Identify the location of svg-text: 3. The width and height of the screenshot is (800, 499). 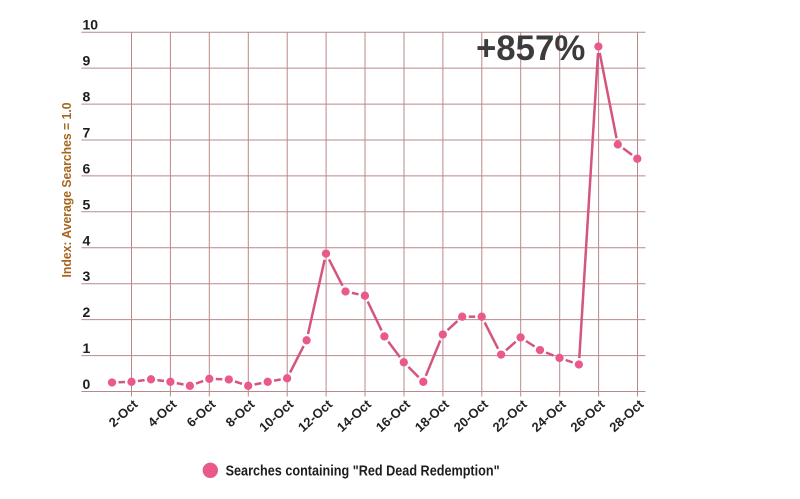
(87, 276).